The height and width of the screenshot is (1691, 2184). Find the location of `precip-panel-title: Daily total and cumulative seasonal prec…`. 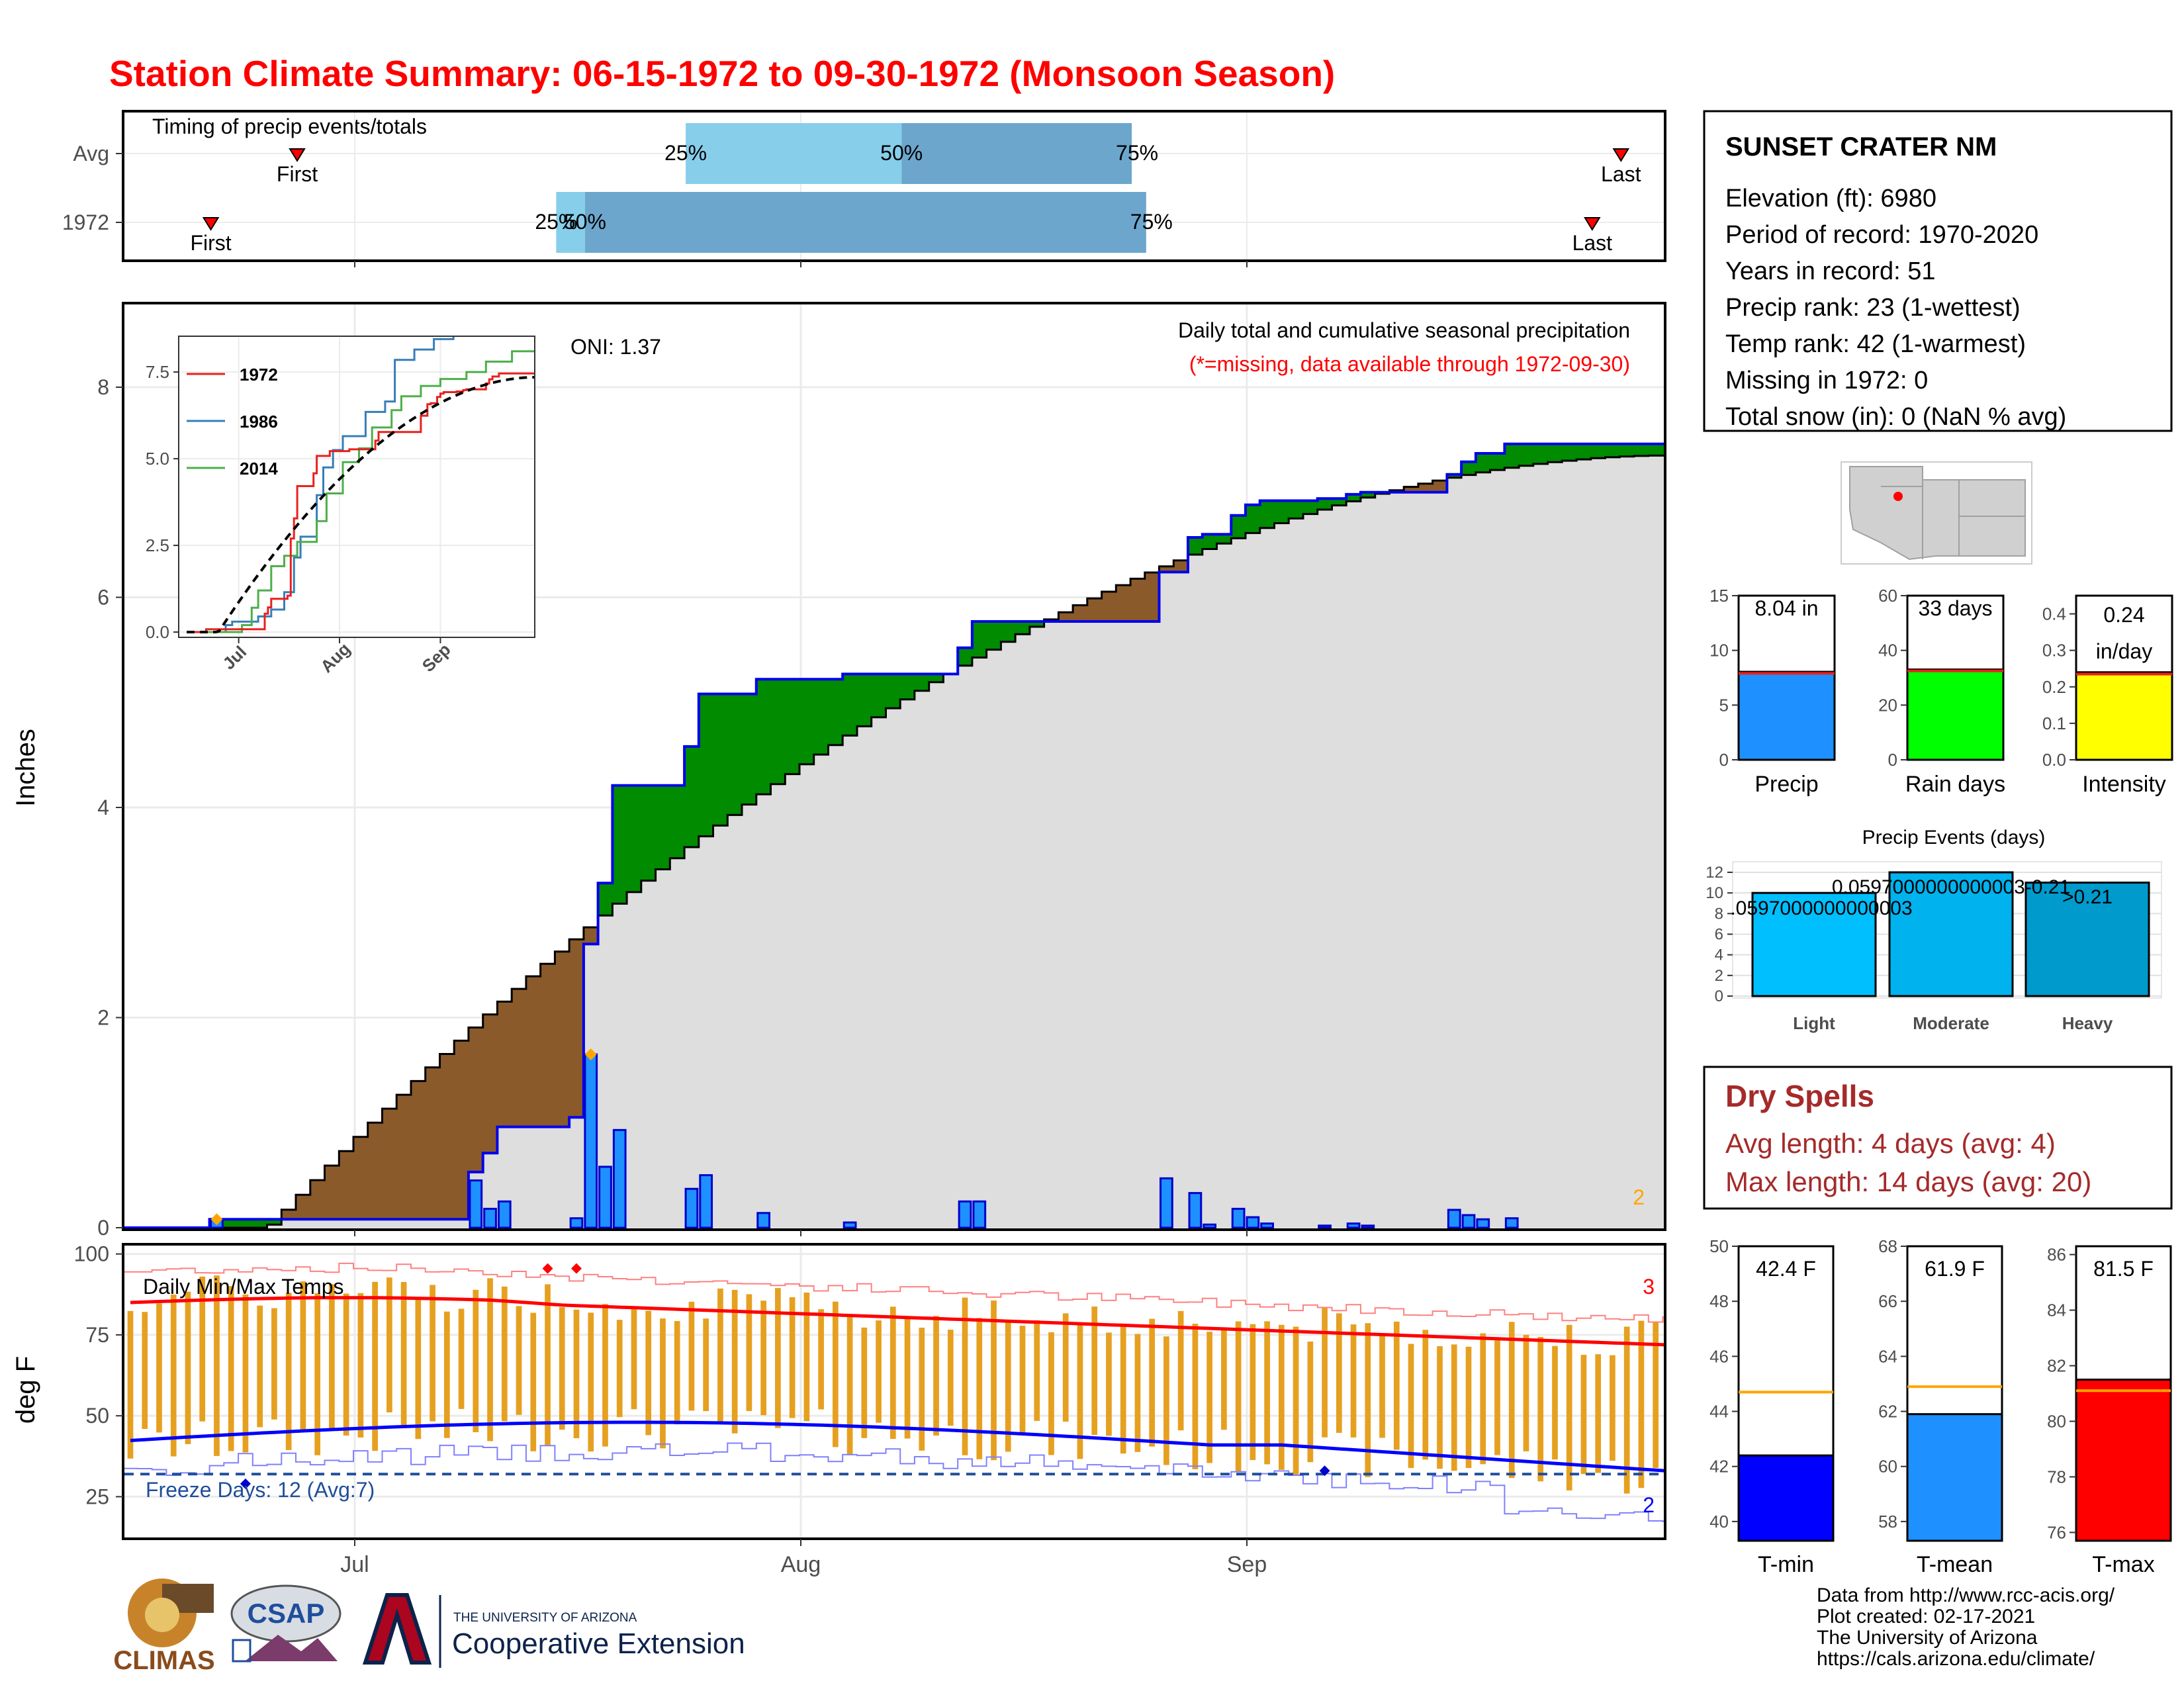

precip-panel-title: Daily total and cumulative seasonal prec… is located at coordinates (1404, 330).